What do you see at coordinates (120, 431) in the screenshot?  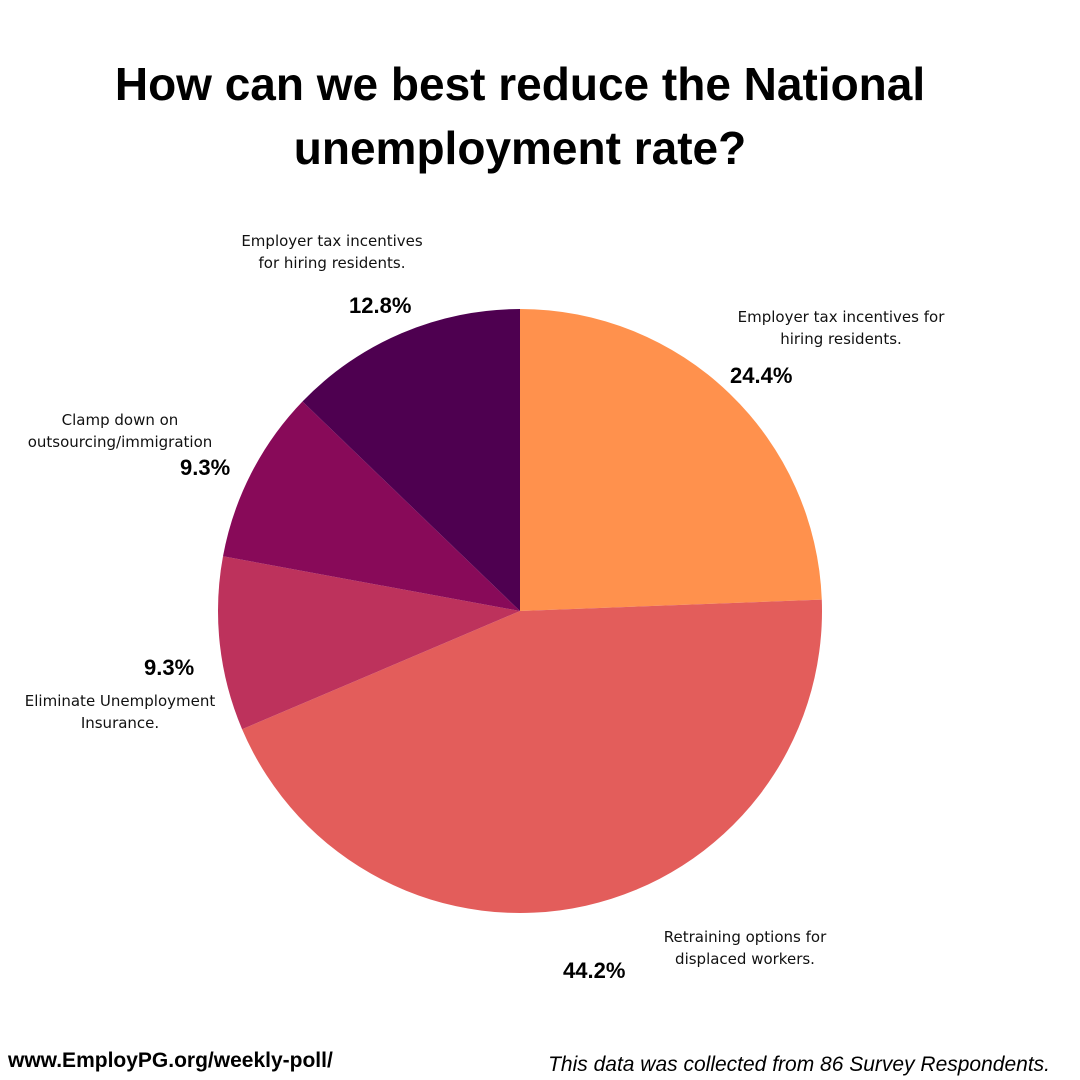 I see `slice-label-clamp-down: Clamp down on outsourcing/immigration` at bounding box center [120, 431].